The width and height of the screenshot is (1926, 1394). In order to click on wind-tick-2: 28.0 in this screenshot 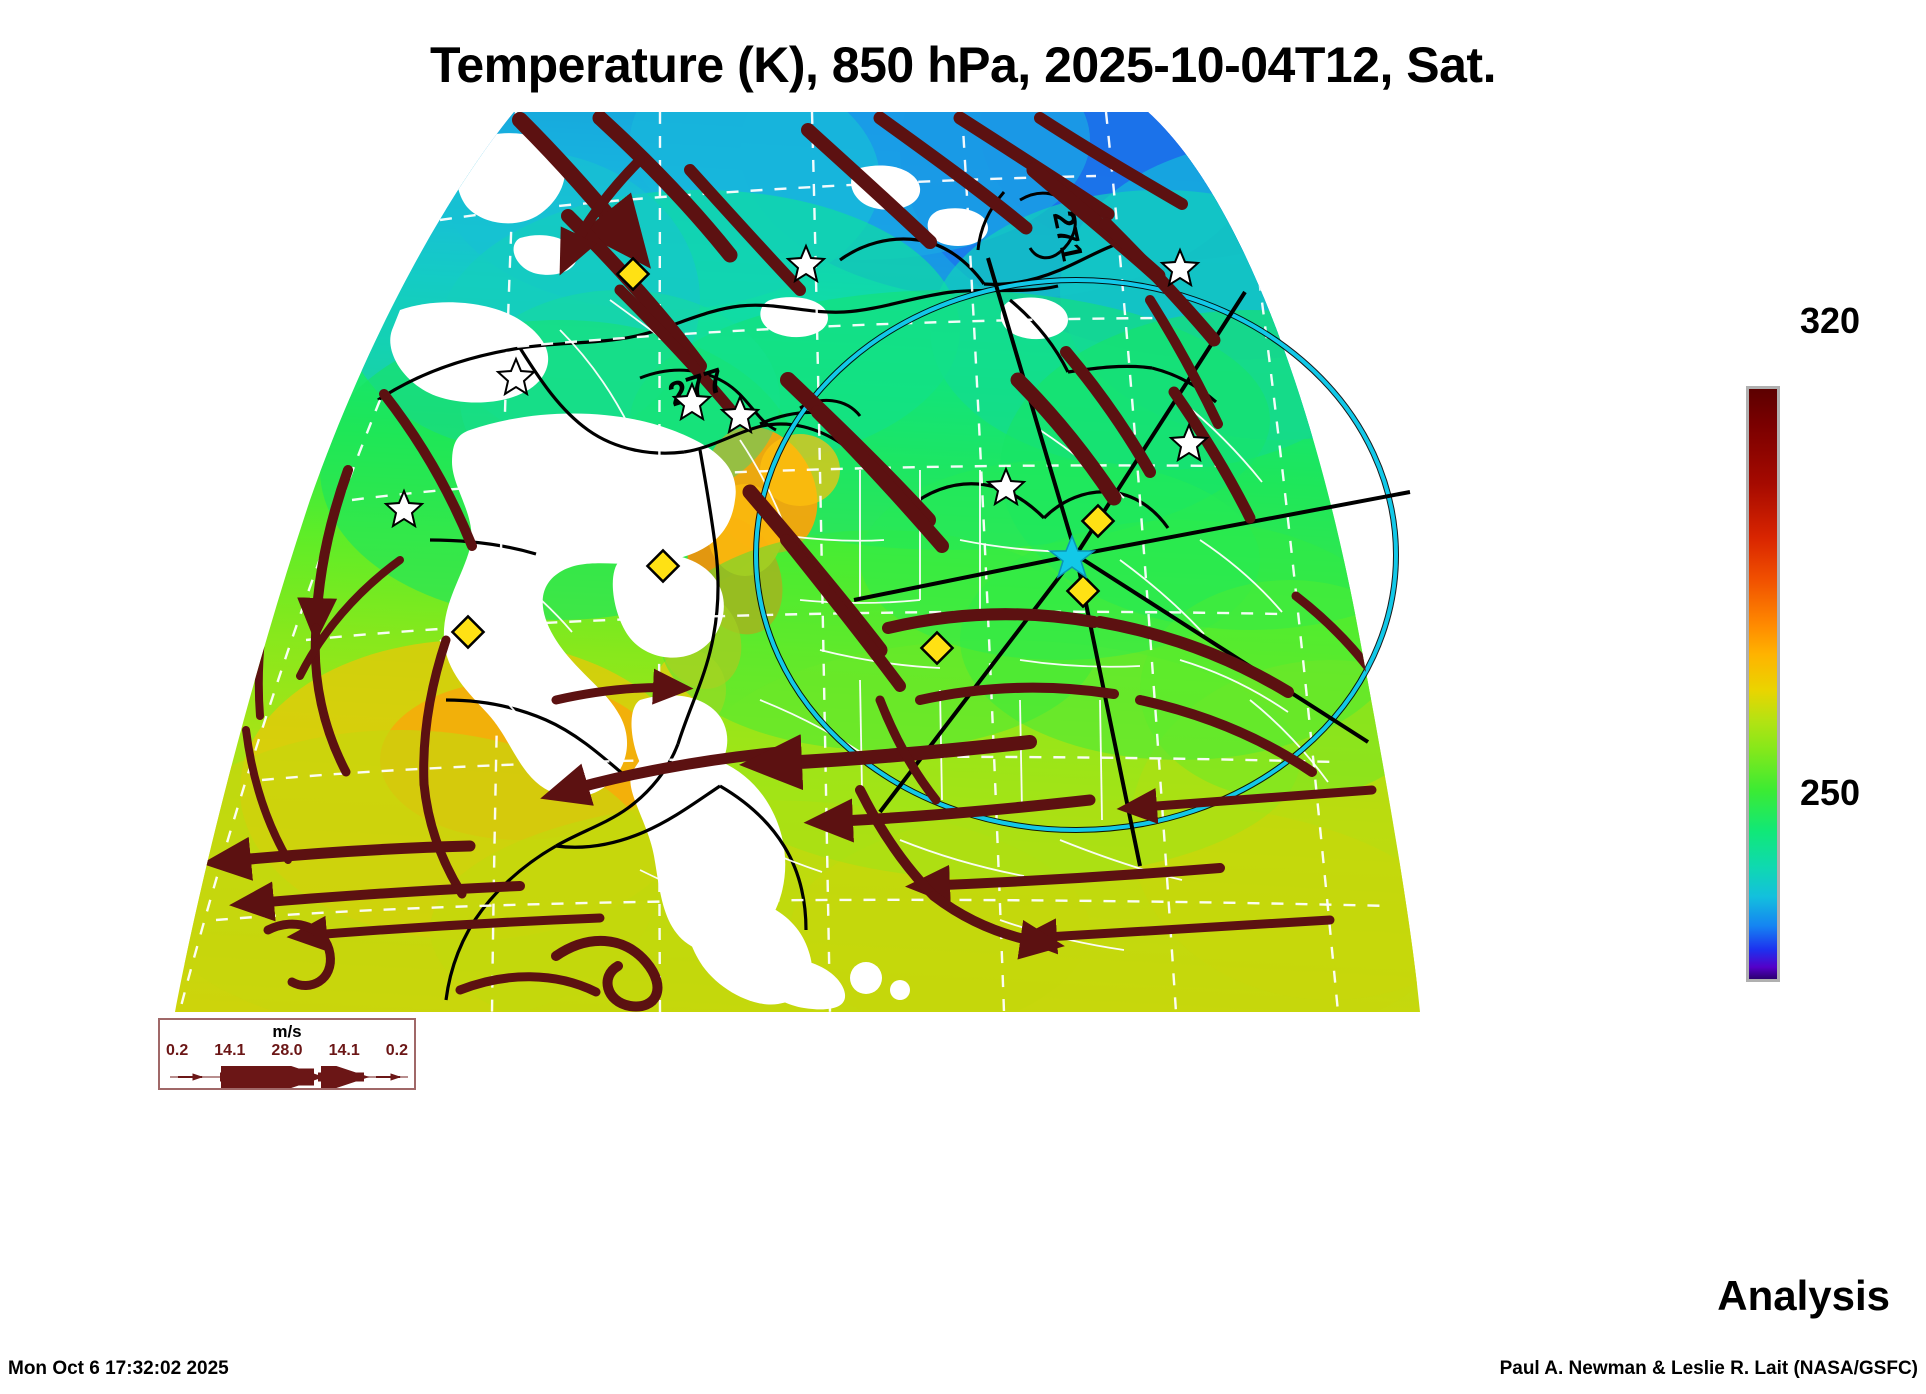, I will do `click(287, 1050)`.